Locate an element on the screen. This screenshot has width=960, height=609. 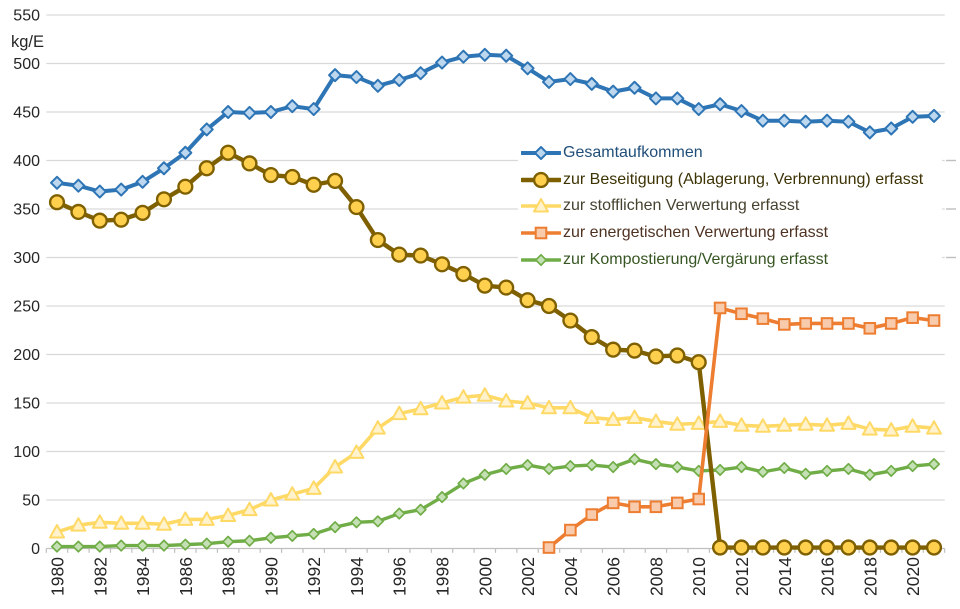
legend-item-energetische-verwertung: zur energetischen Verwertung erfasst is located at coordinates (730, 233).